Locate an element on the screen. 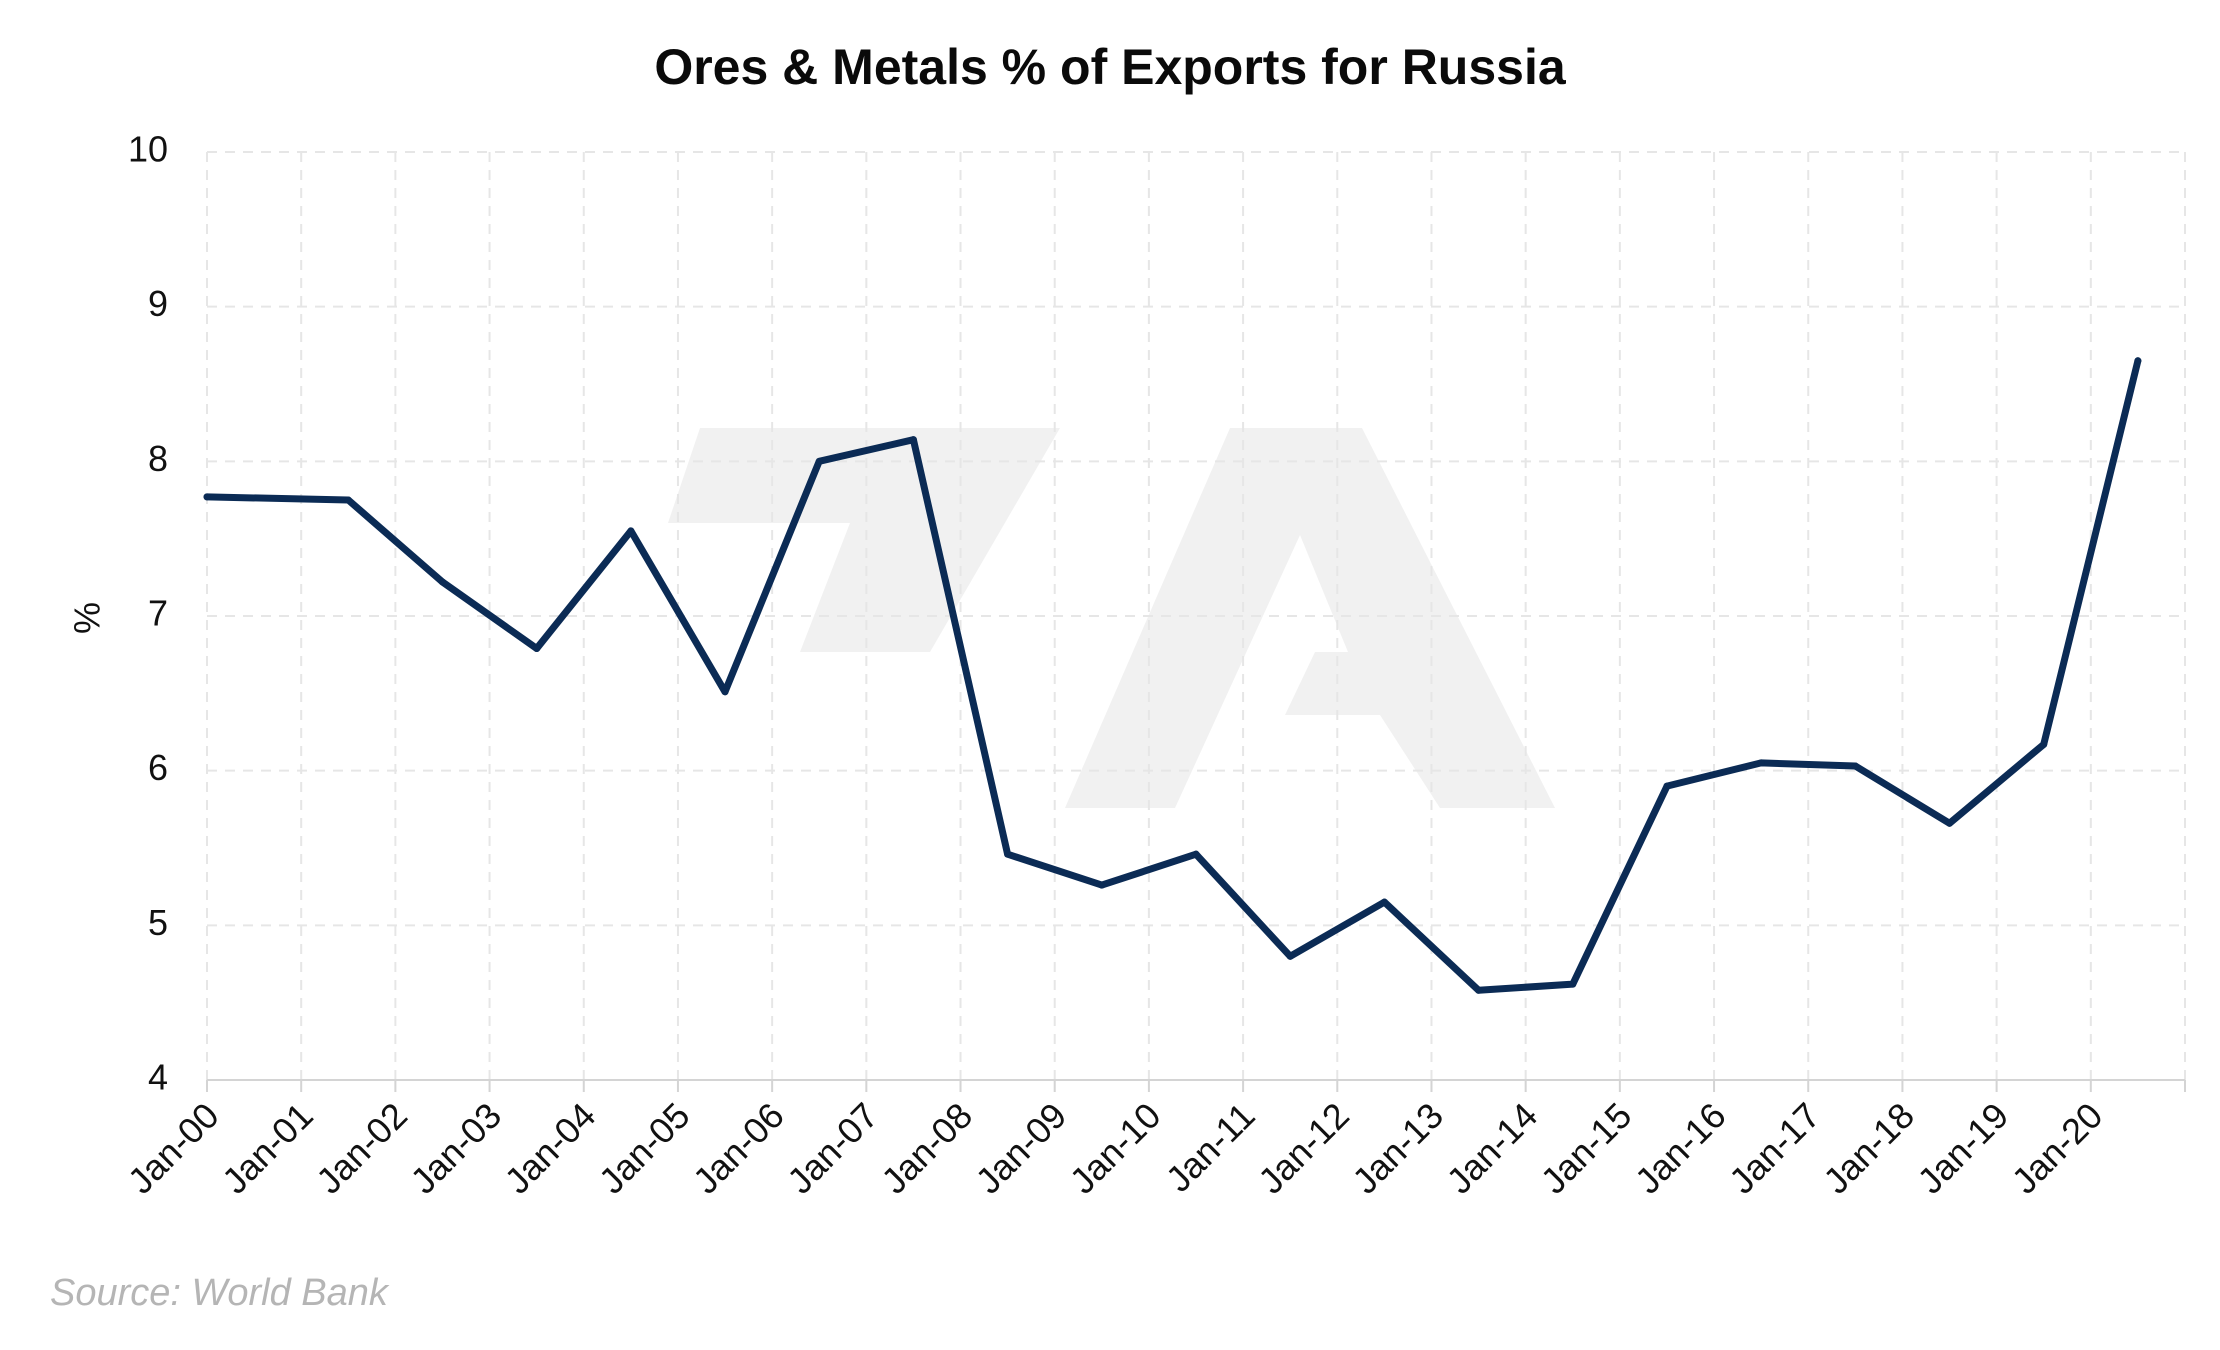 This screenshot has height=1350, width=2220. axes is located at coordinates (1196, 1085).